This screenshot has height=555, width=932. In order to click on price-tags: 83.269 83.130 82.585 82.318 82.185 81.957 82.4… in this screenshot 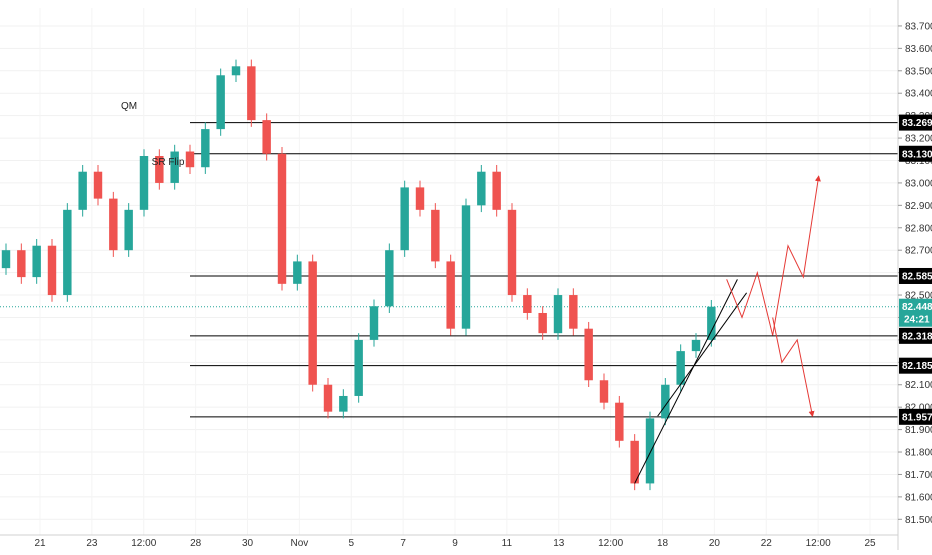, I will do `click(915, 269)`.